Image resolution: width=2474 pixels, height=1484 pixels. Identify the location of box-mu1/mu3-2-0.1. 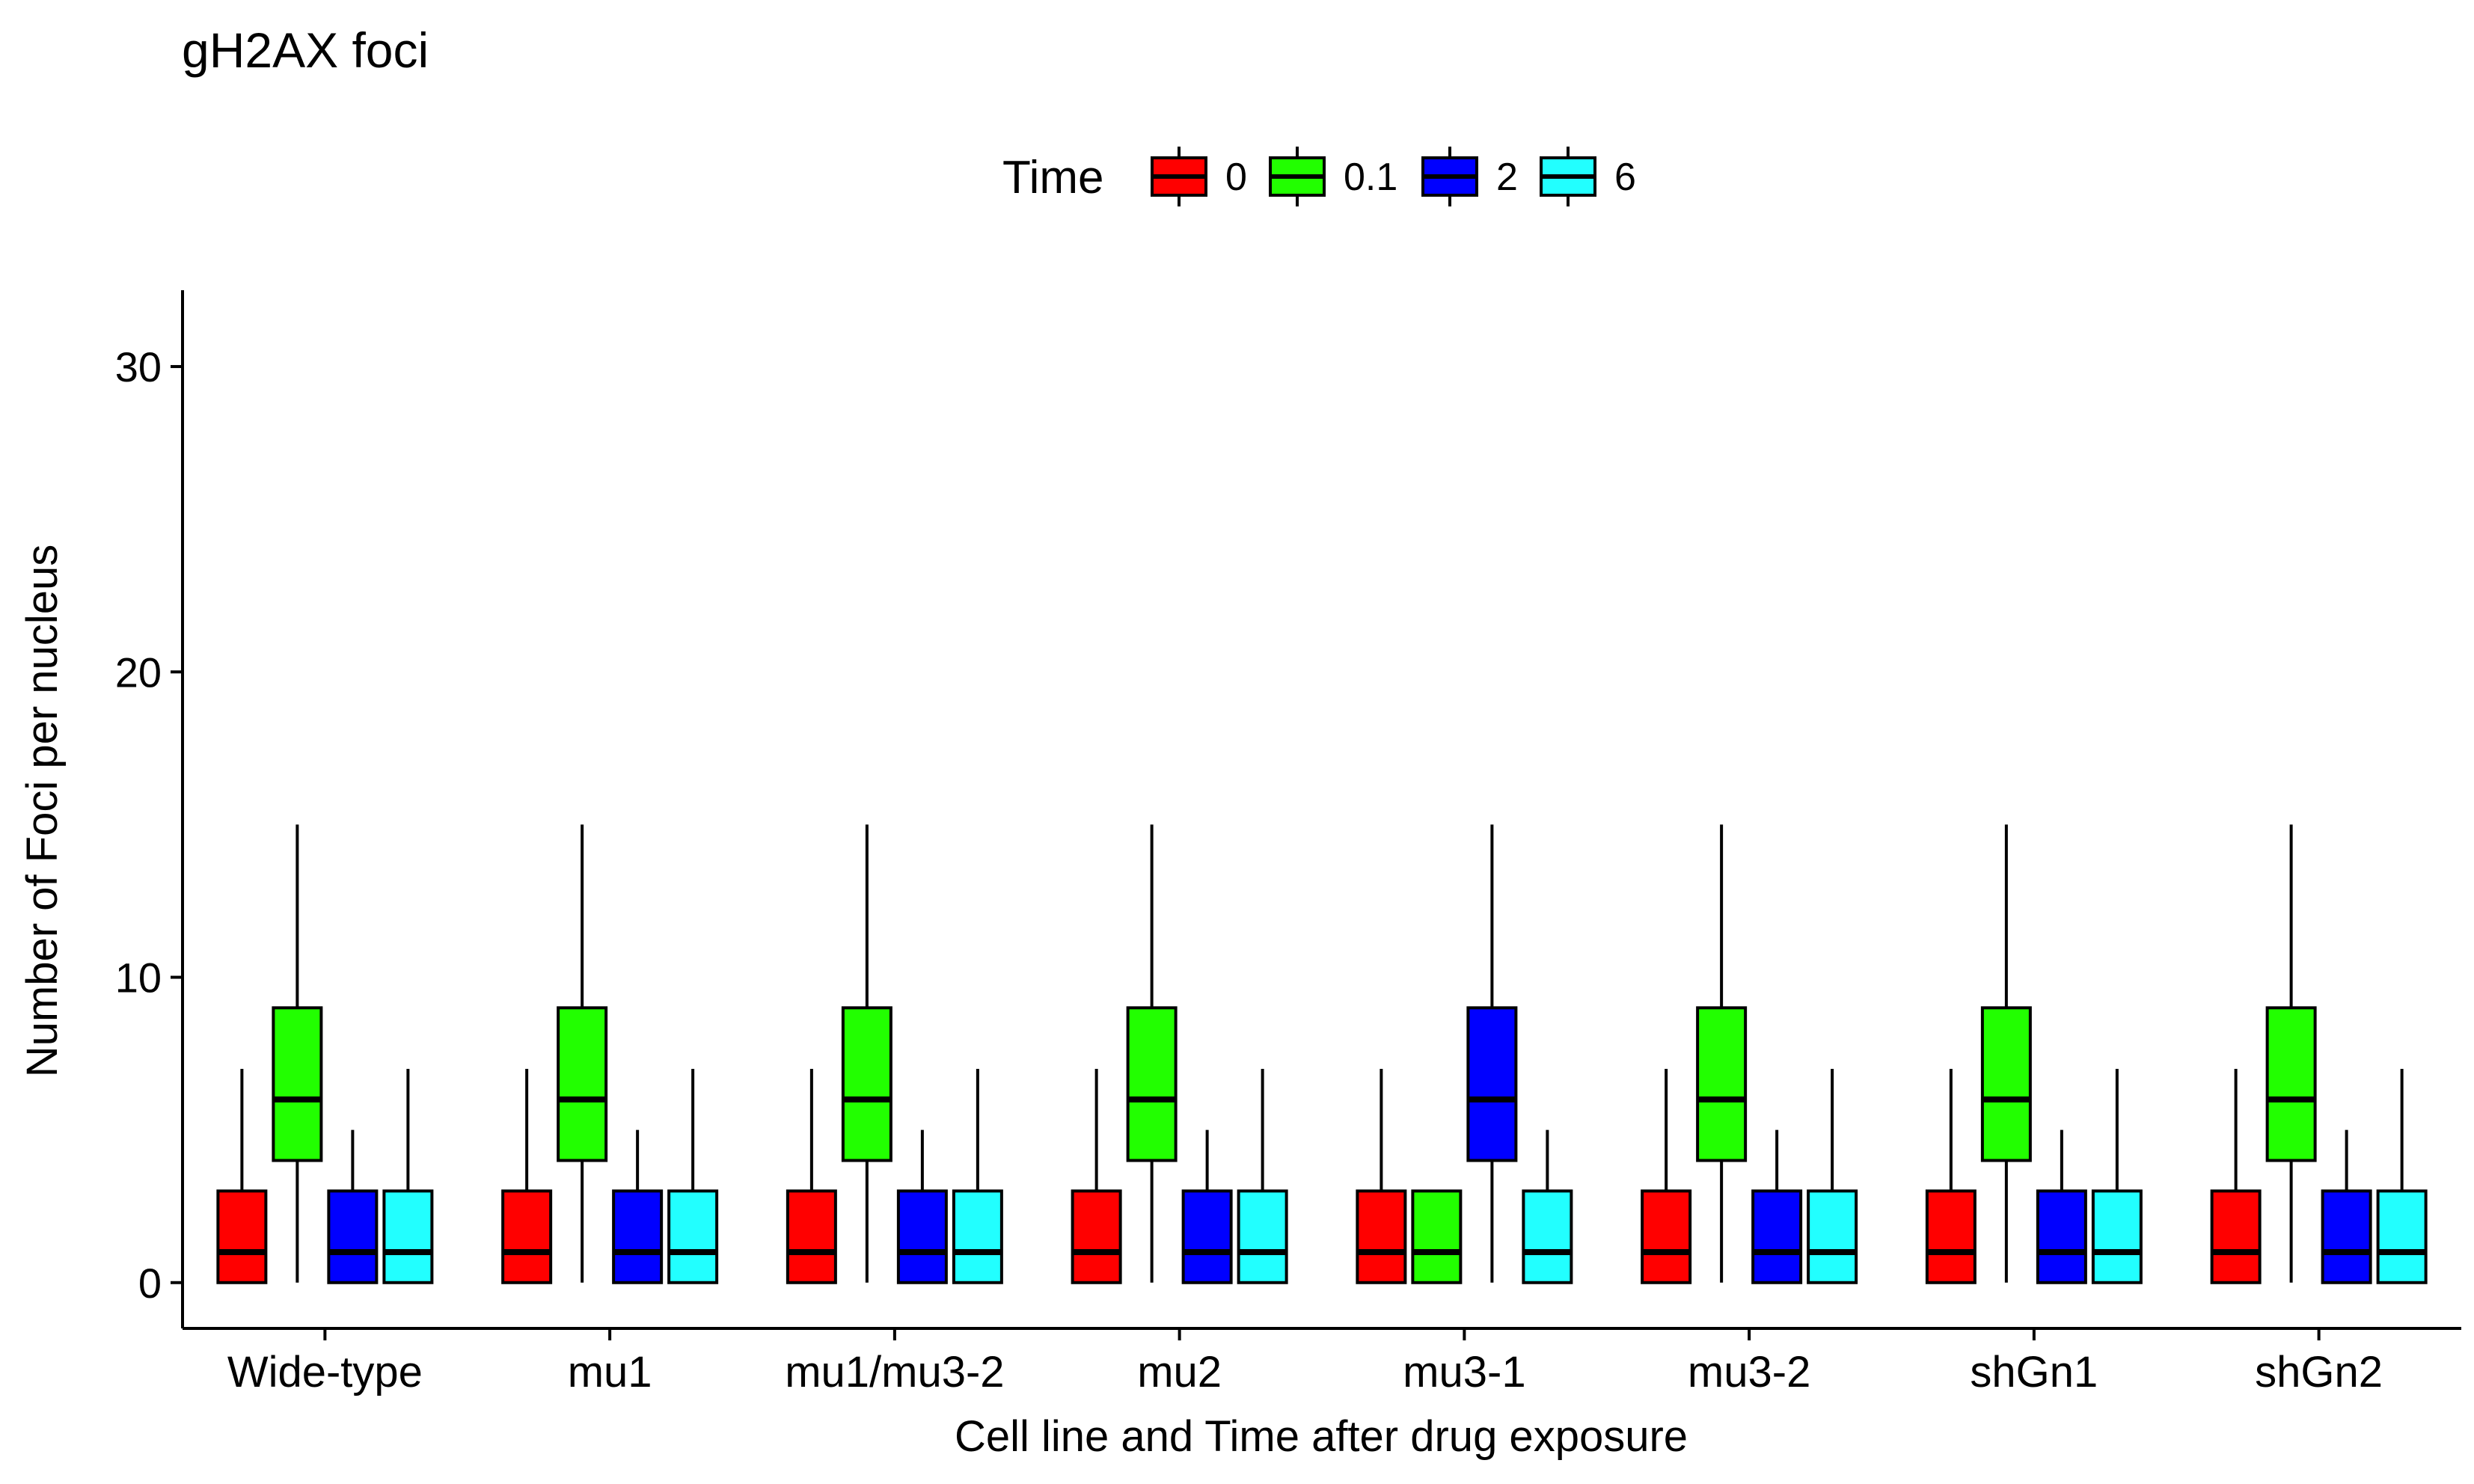
(867, 1053).